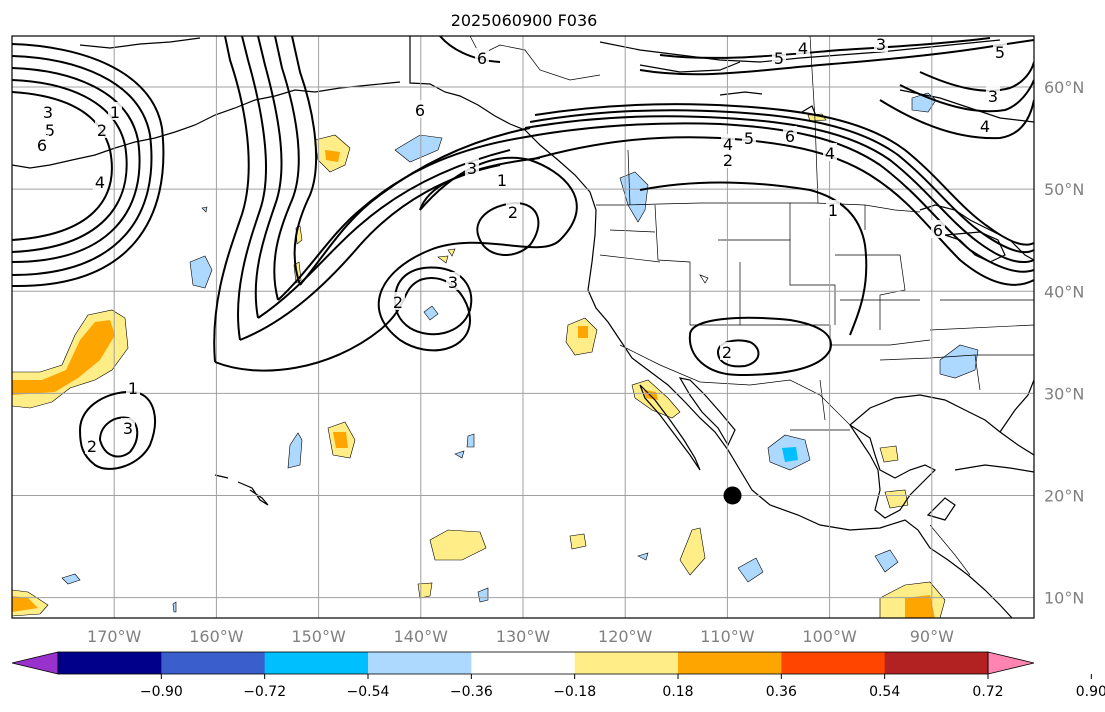  I want to click on lon-tick-label: 170°W, so click(114, 636).